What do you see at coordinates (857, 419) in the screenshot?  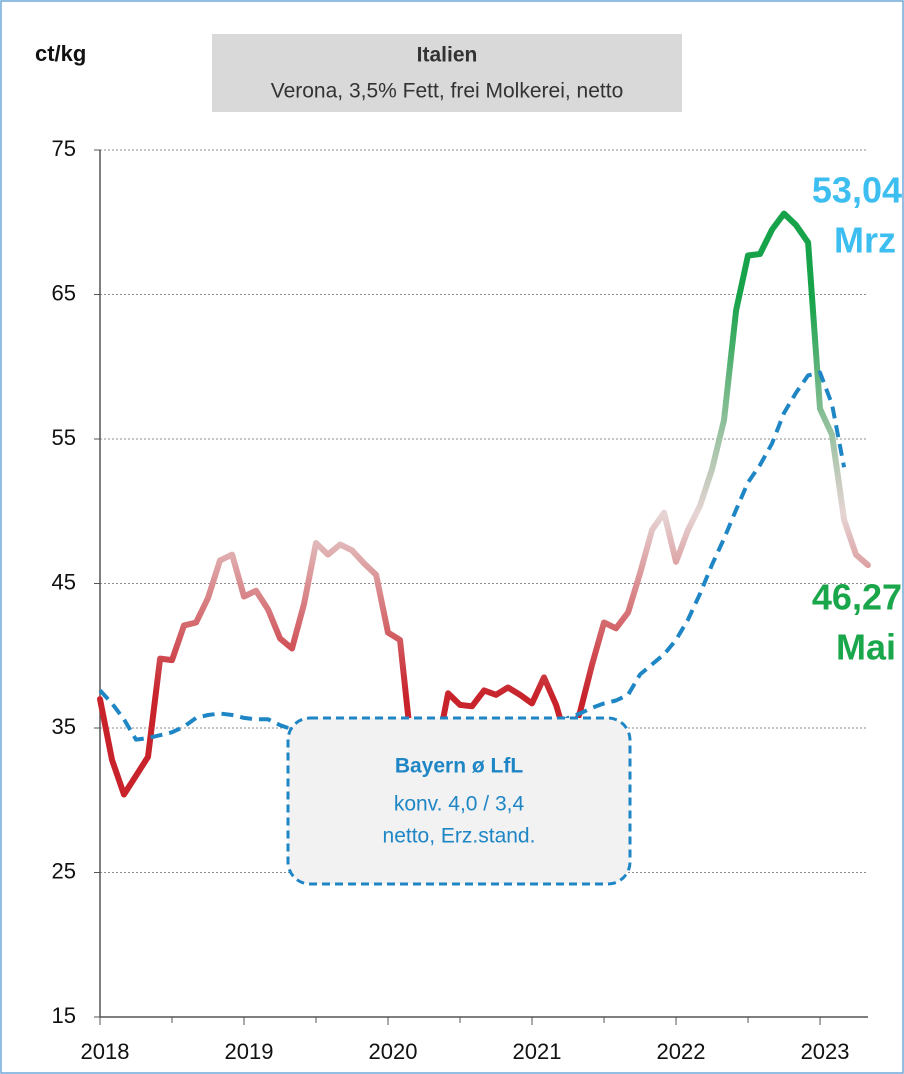 I see `end-labels: 46,27 Mai 53,04 Mrz` at bounding box center [857, 419].